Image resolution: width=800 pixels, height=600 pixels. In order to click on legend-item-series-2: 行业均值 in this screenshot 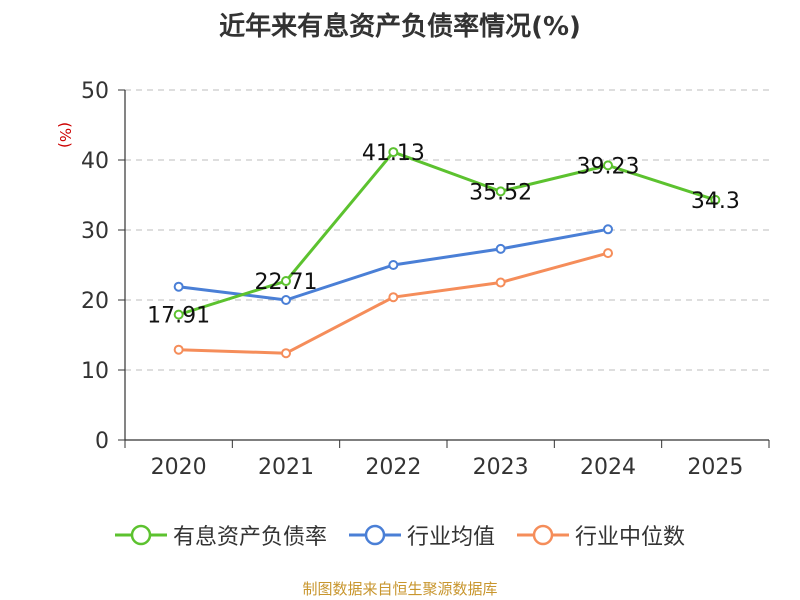, I will do `click(421, 535)`.